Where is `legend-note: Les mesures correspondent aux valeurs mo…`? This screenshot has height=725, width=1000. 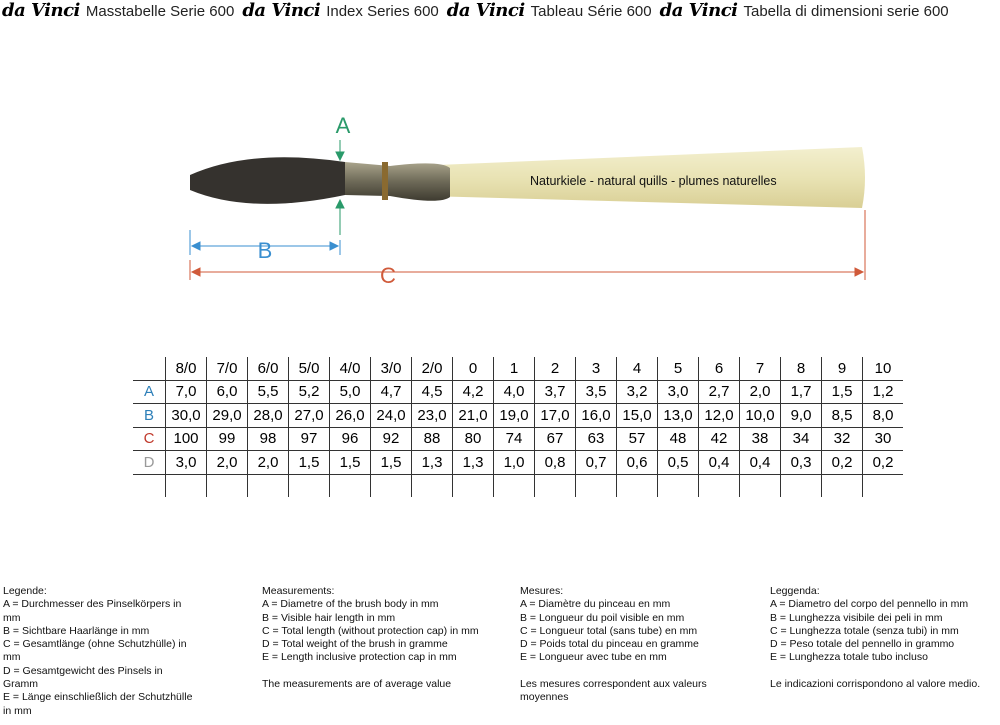
legend-note: Les mesures correspondent aux valeurs mo… is located at coordinates (613, 690).